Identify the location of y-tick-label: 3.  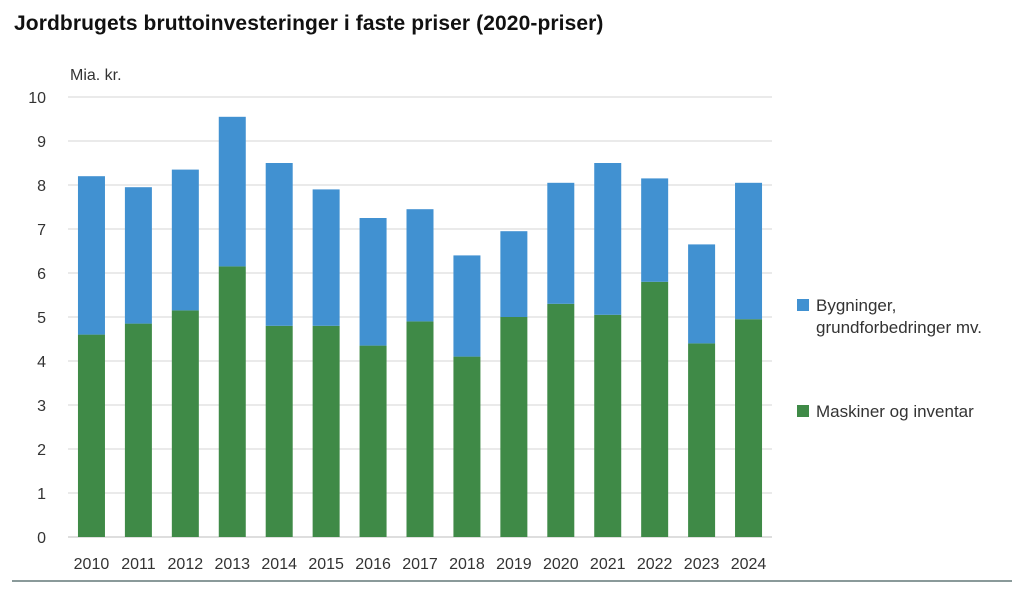
(41, 406).